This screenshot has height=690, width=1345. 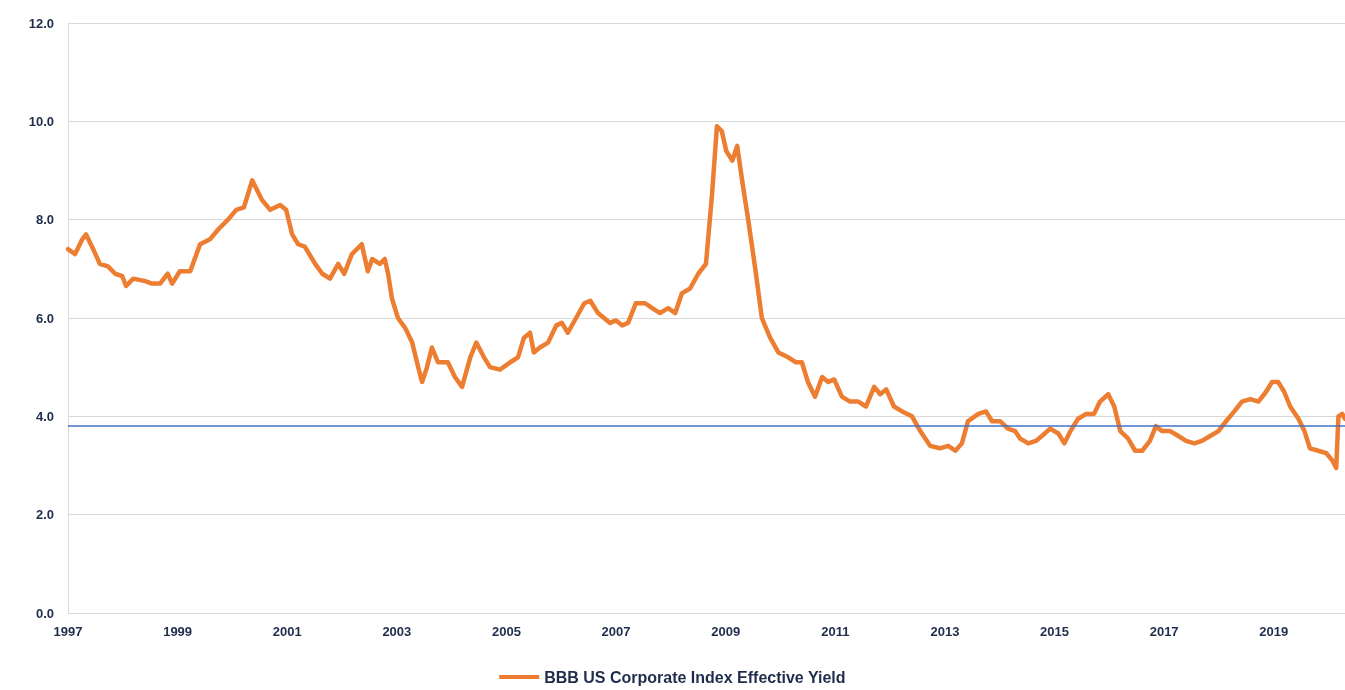 I want to click on y-tick-label: 12.0, so click(x=41, y=23).